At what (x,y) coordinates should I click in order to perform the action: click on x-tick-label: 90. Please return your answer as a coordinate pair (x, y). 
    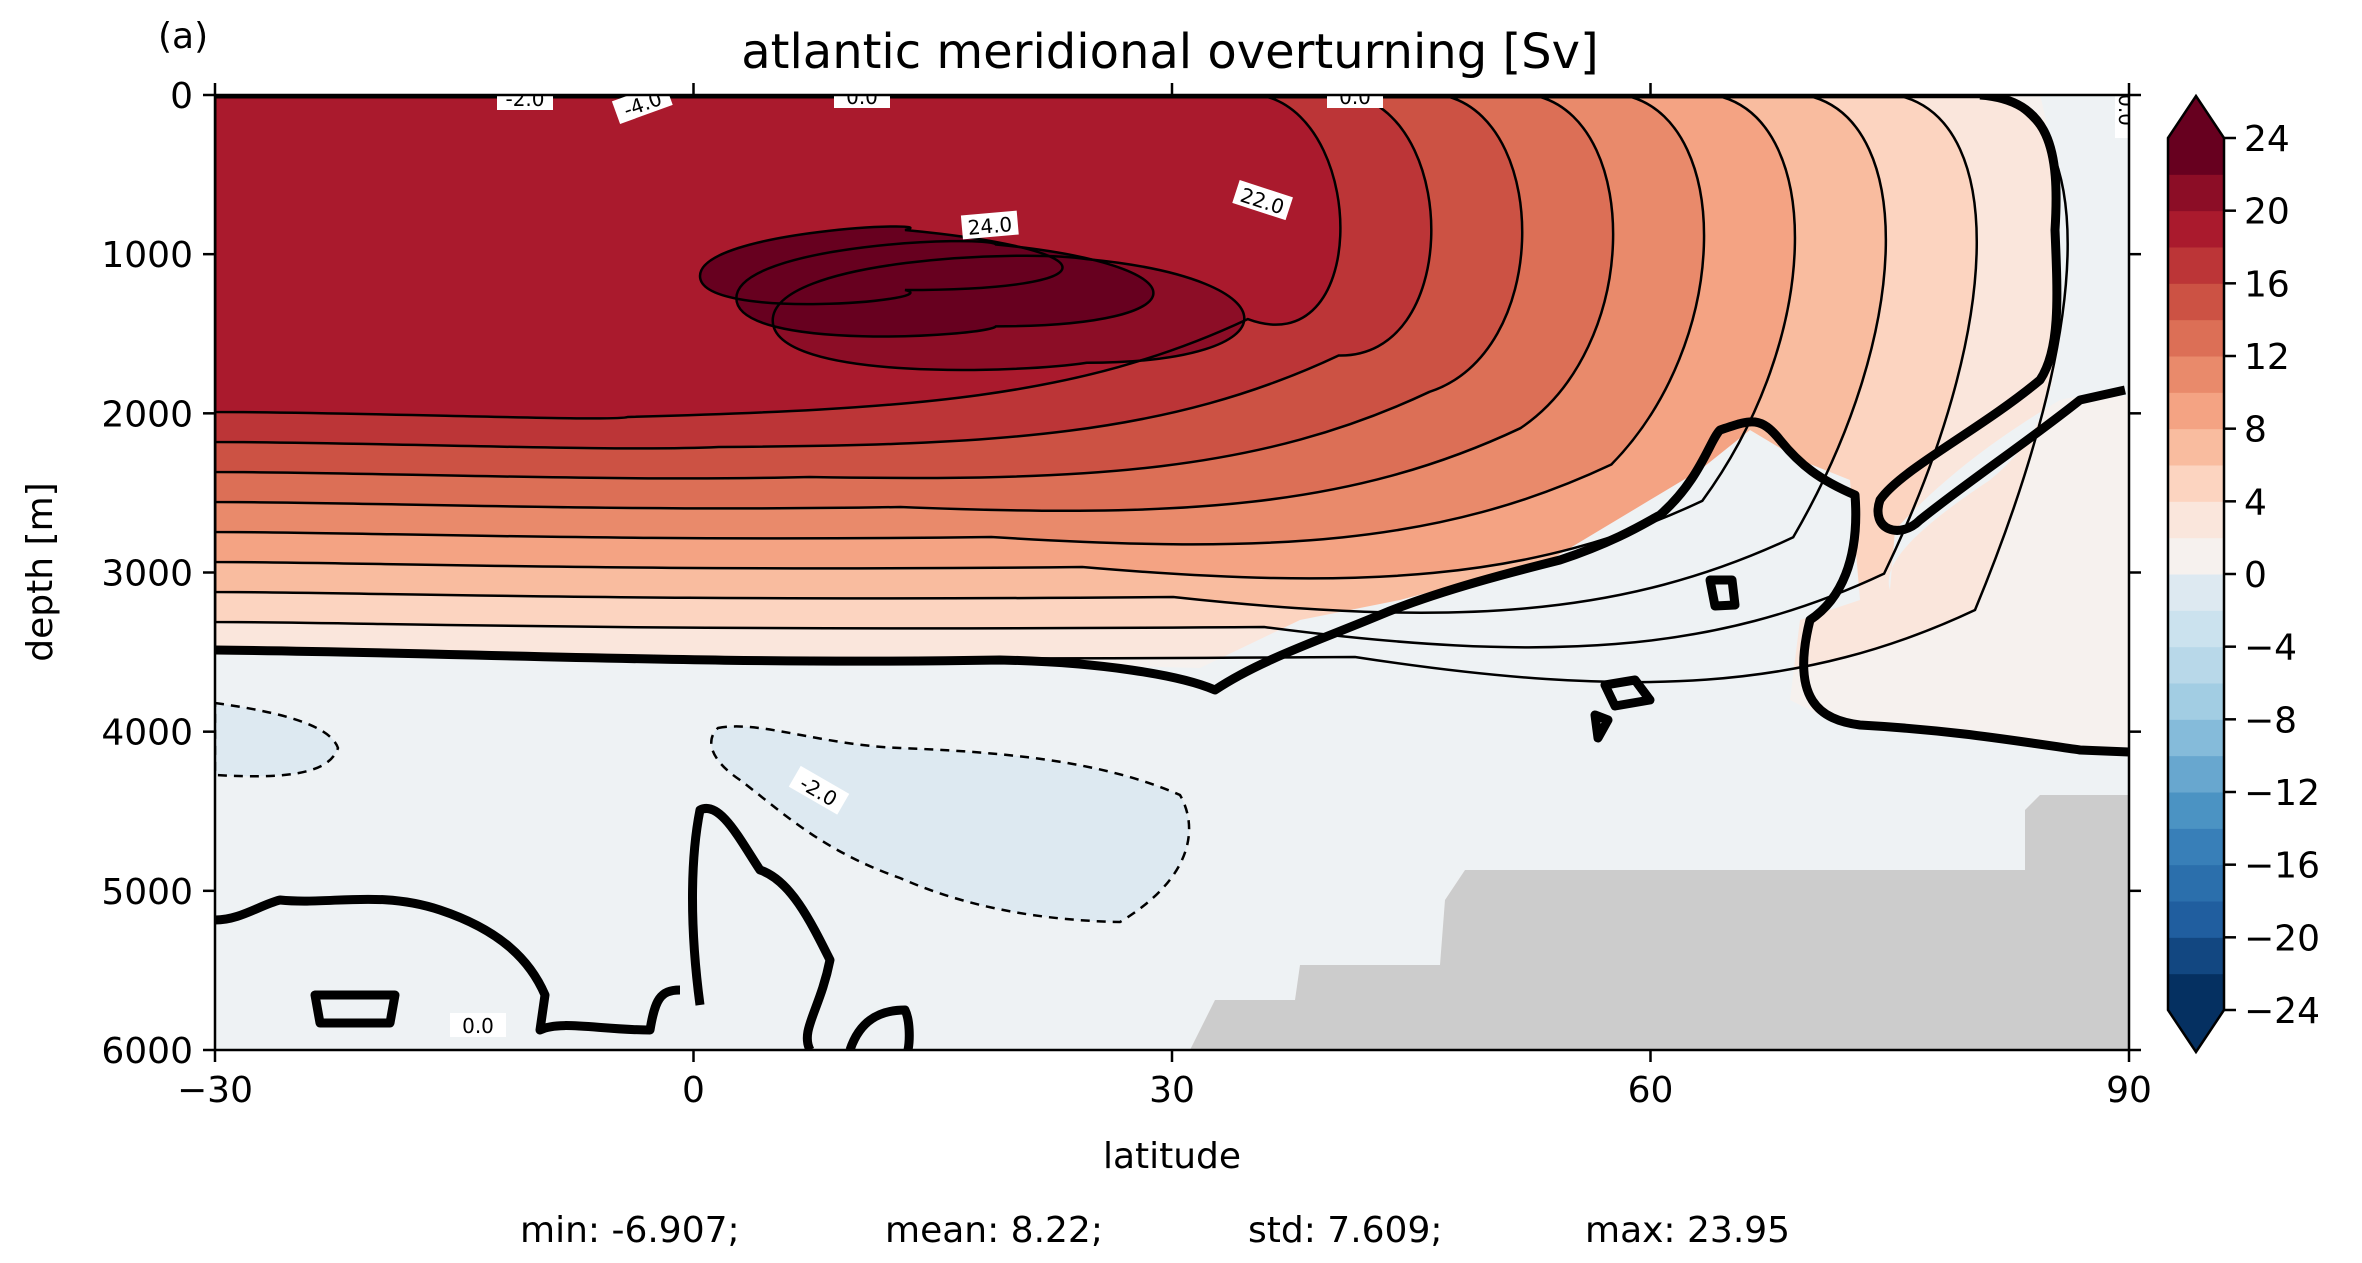
    Looking at the image, I should click on (2129, 1090).